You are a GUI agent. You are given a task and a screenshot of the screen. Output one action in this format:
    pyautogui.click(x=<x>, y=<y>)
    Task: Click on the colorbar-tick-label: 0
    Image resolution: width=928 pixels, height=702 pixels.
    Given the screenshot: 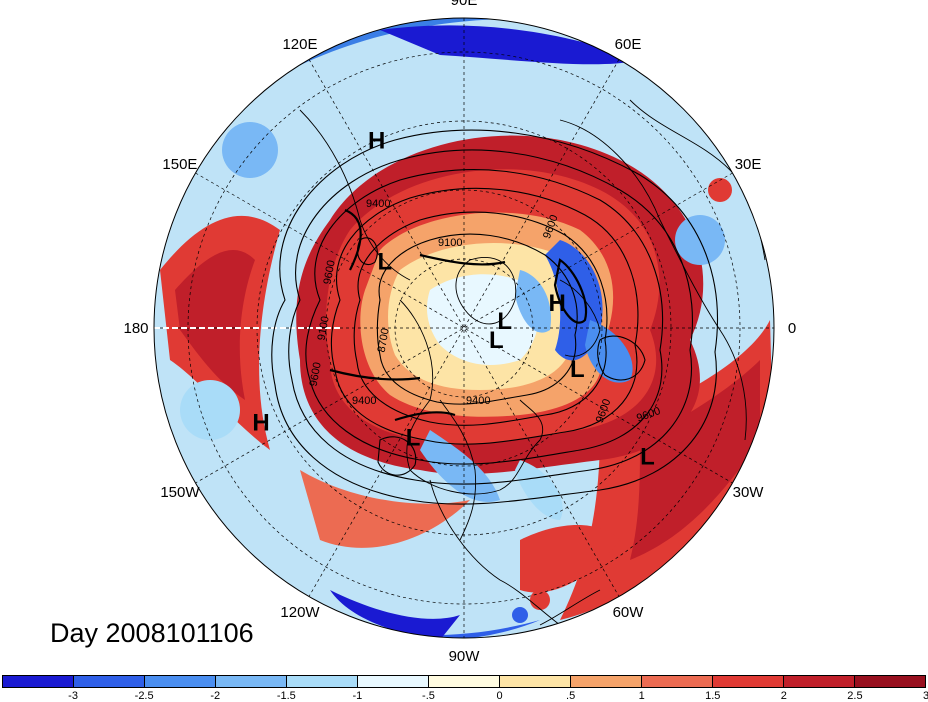 What is the action you would take?
    pyautogui.click(x=499, y=696)
    